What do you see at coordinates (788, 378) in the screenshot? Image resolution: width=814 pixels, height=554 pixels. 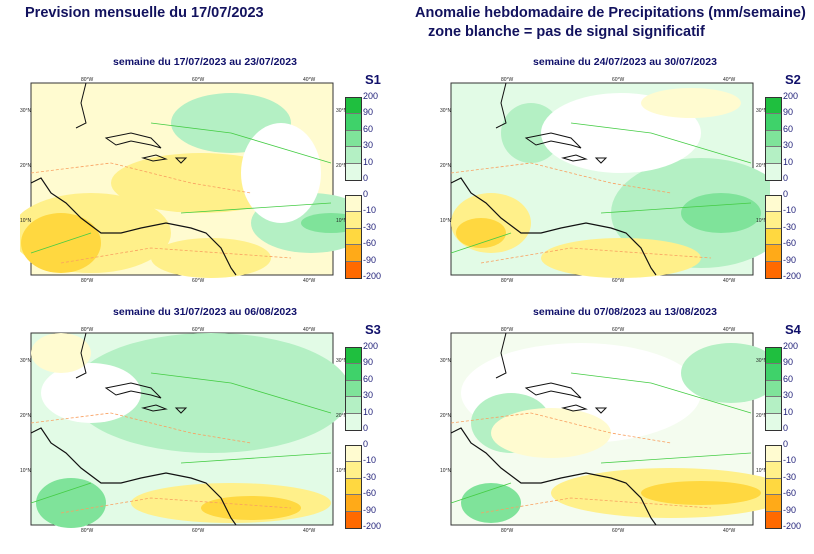 I see `colorbar-label: 60` at bounding box center [788, 378].